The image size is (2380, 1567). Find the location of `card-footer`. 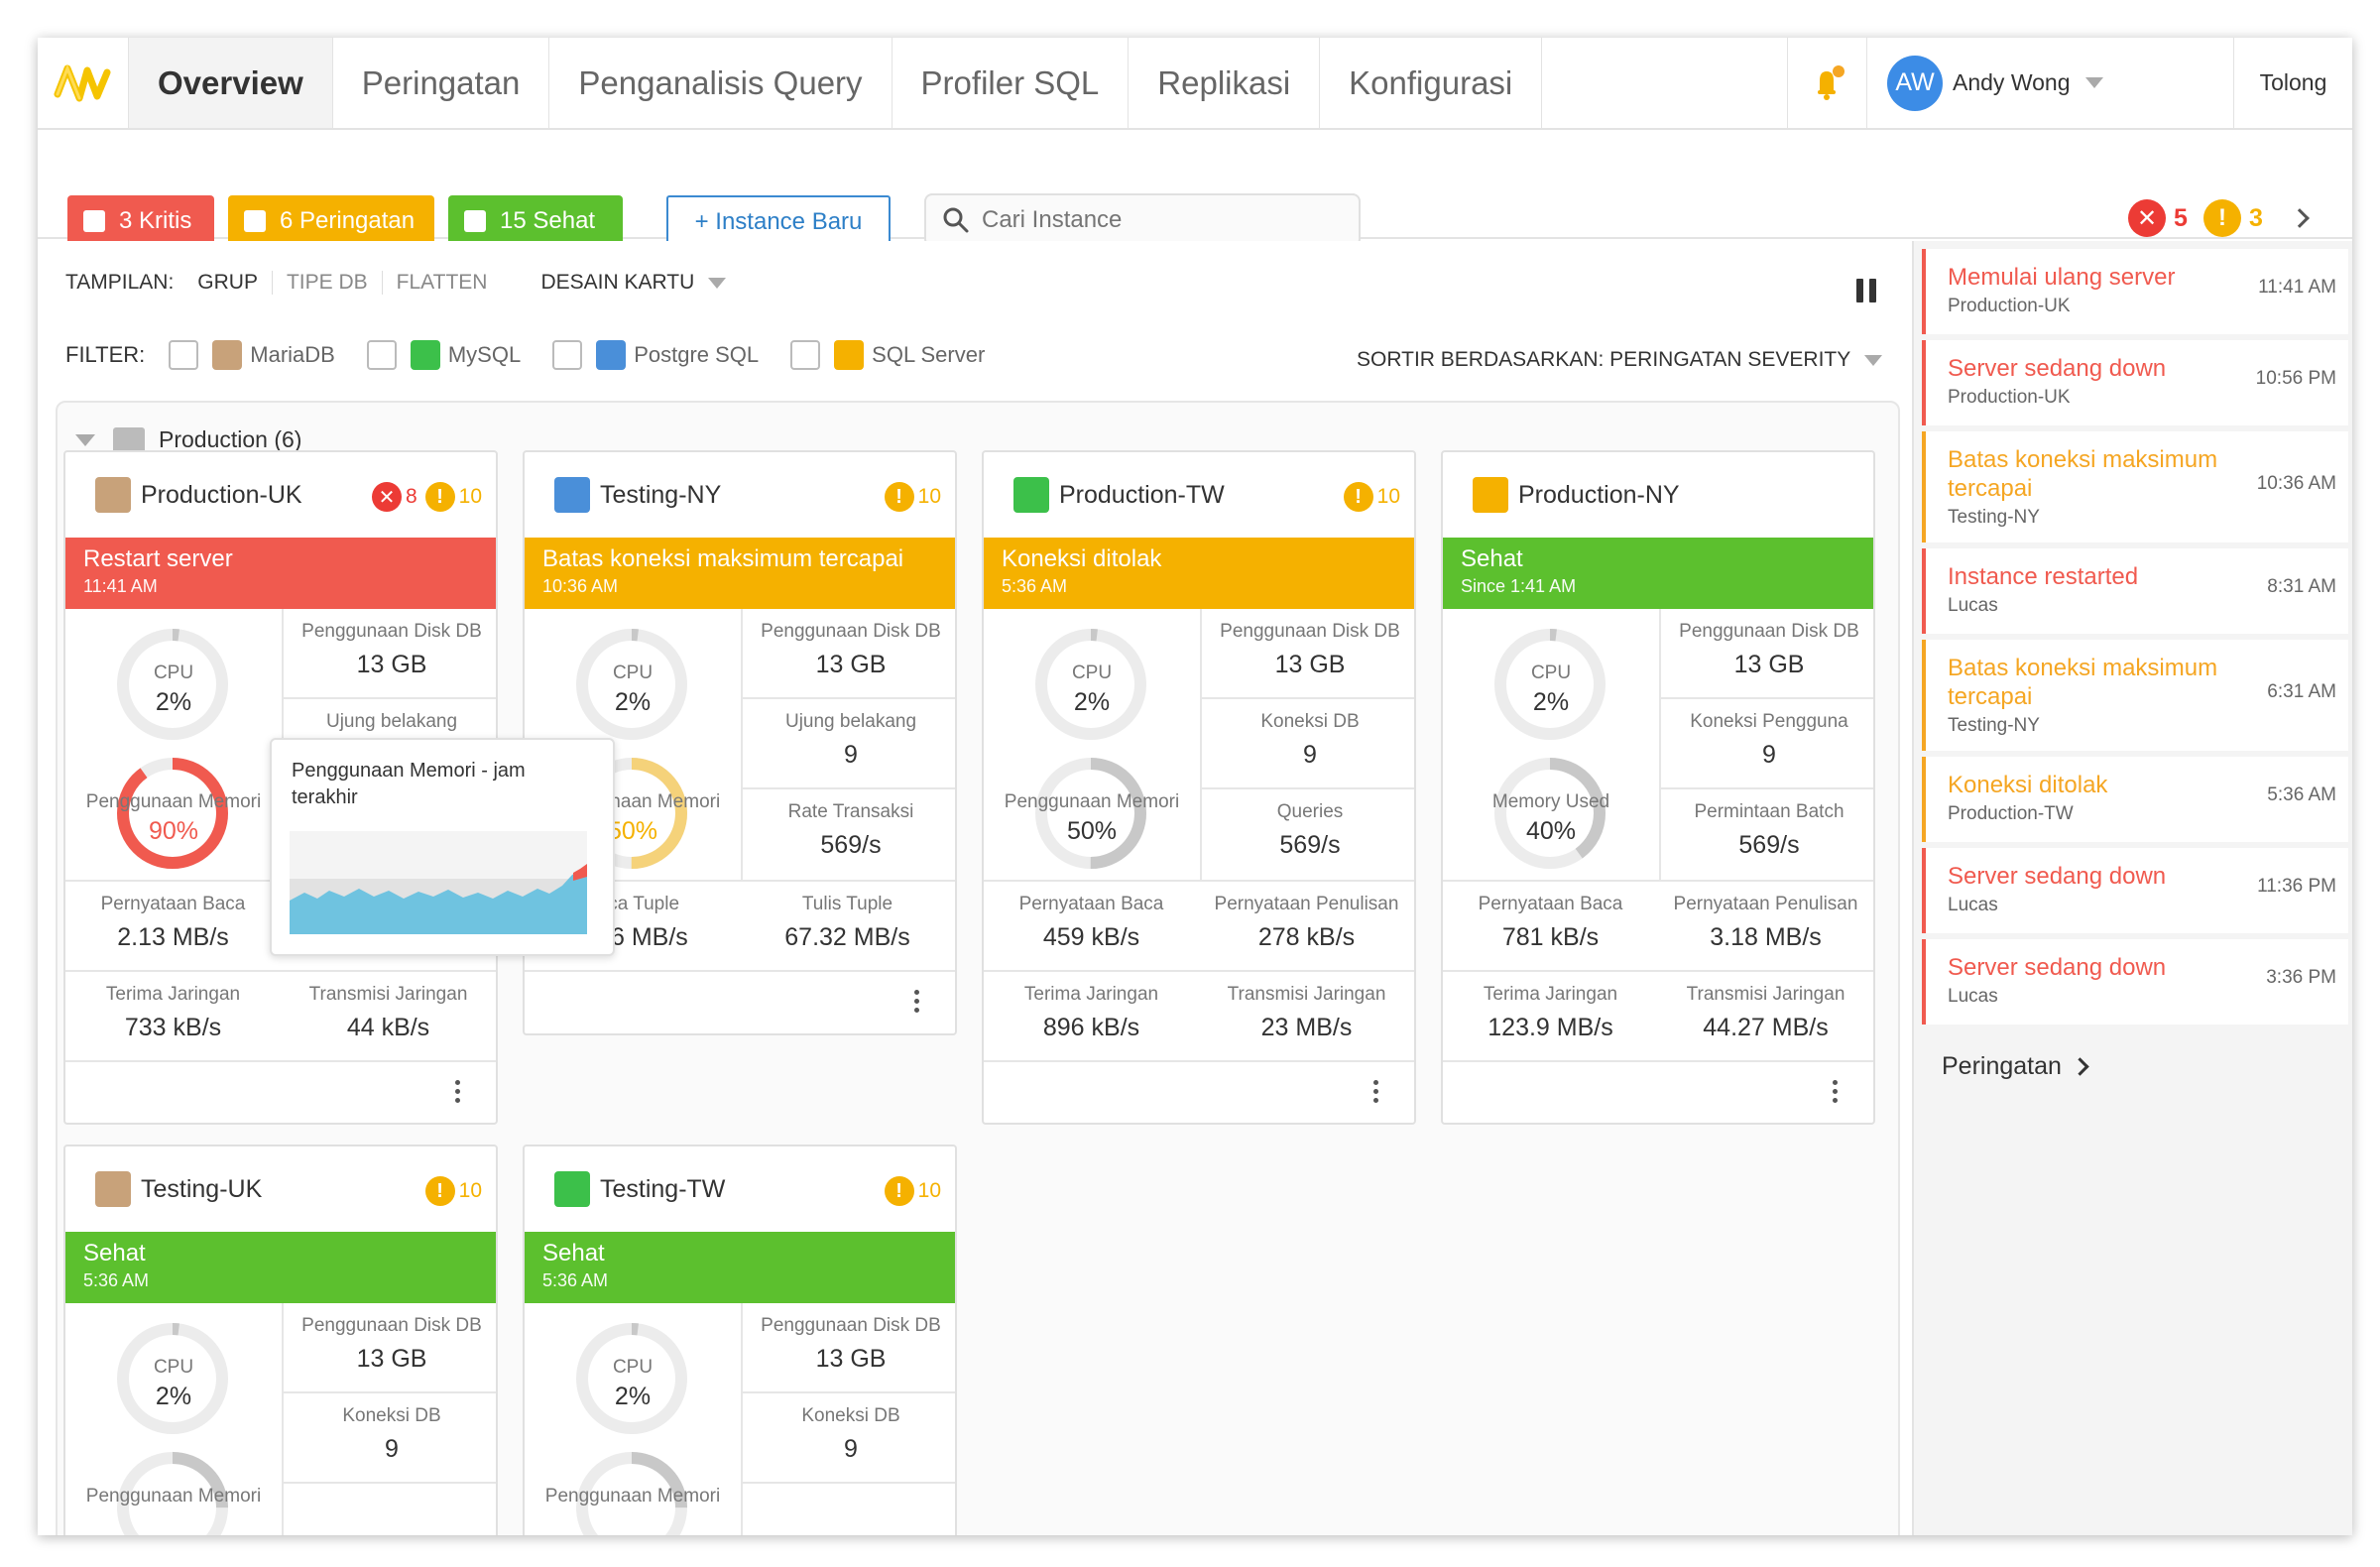

card-footer is located at coordinates (280, 1091).